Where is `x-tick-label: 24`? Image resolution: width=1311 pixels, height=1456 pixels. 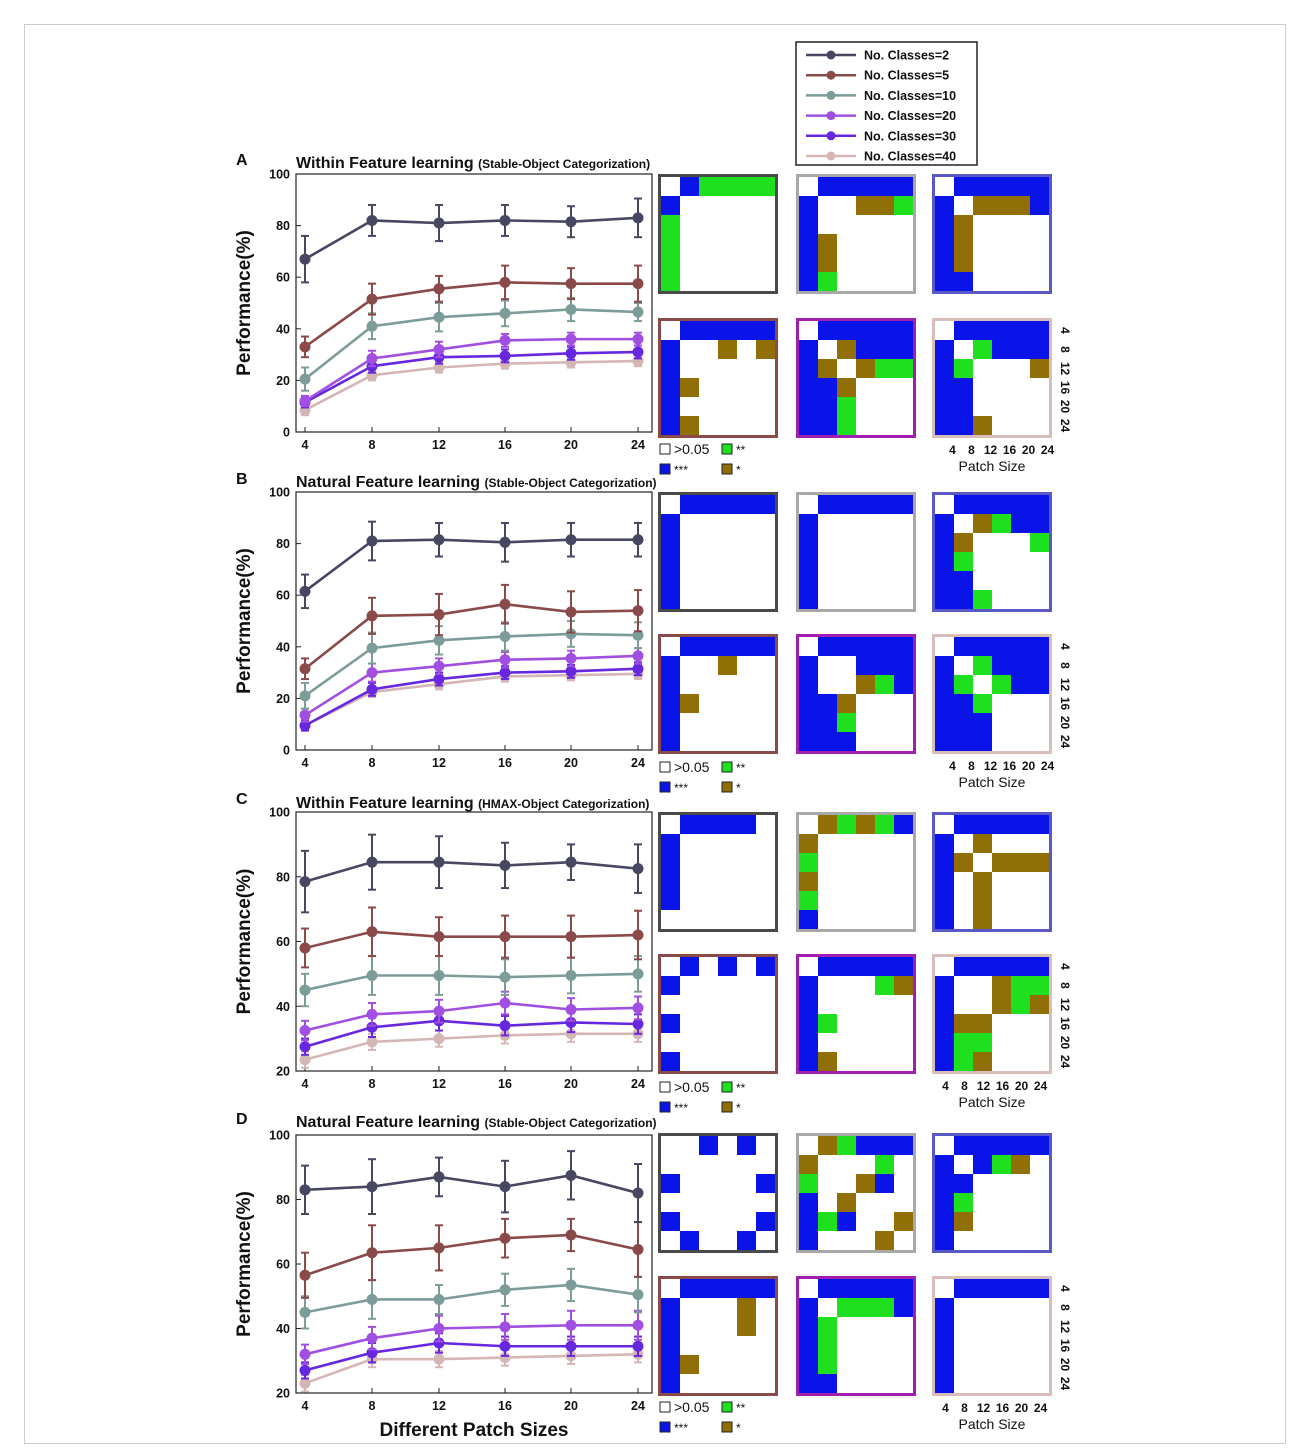 x-tick-label: 24 is located at coordinates (638, 445).